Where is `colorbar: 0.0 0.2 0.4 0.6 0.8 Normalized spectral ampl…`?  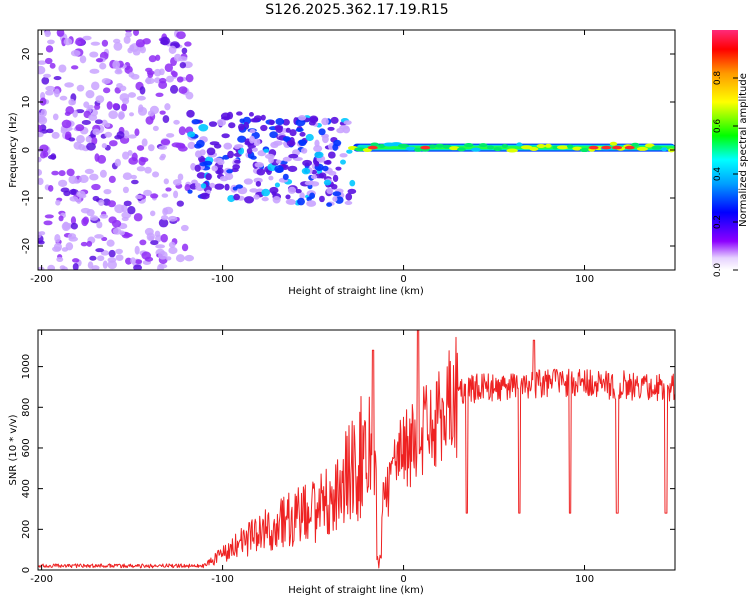 colorbar: 0.0 0.2 0.4 0.6 0.8 Normalized spectral ampl… is located at coordinates (730, 153).